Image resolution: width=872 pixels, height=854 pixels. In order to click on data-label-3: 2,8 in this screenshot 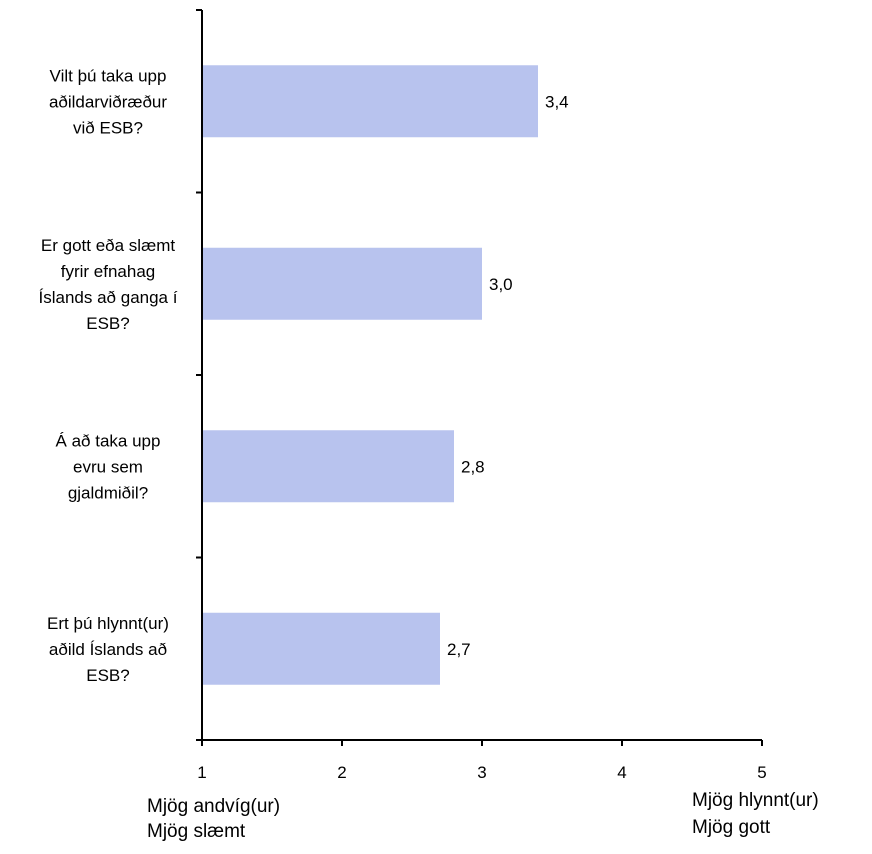, I will do `click(473, 466)`.